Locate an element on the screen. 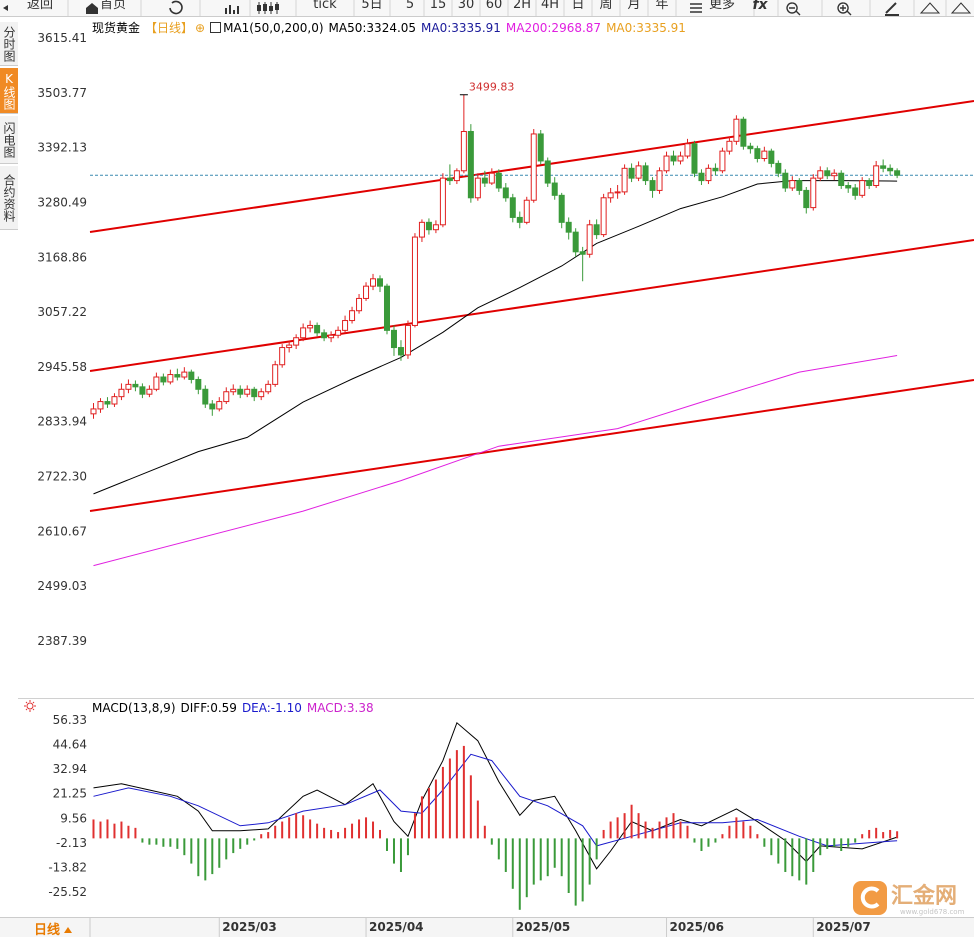 This screenshot has width=974, height=937. refresh-icon is located at coordinates (176, 7).